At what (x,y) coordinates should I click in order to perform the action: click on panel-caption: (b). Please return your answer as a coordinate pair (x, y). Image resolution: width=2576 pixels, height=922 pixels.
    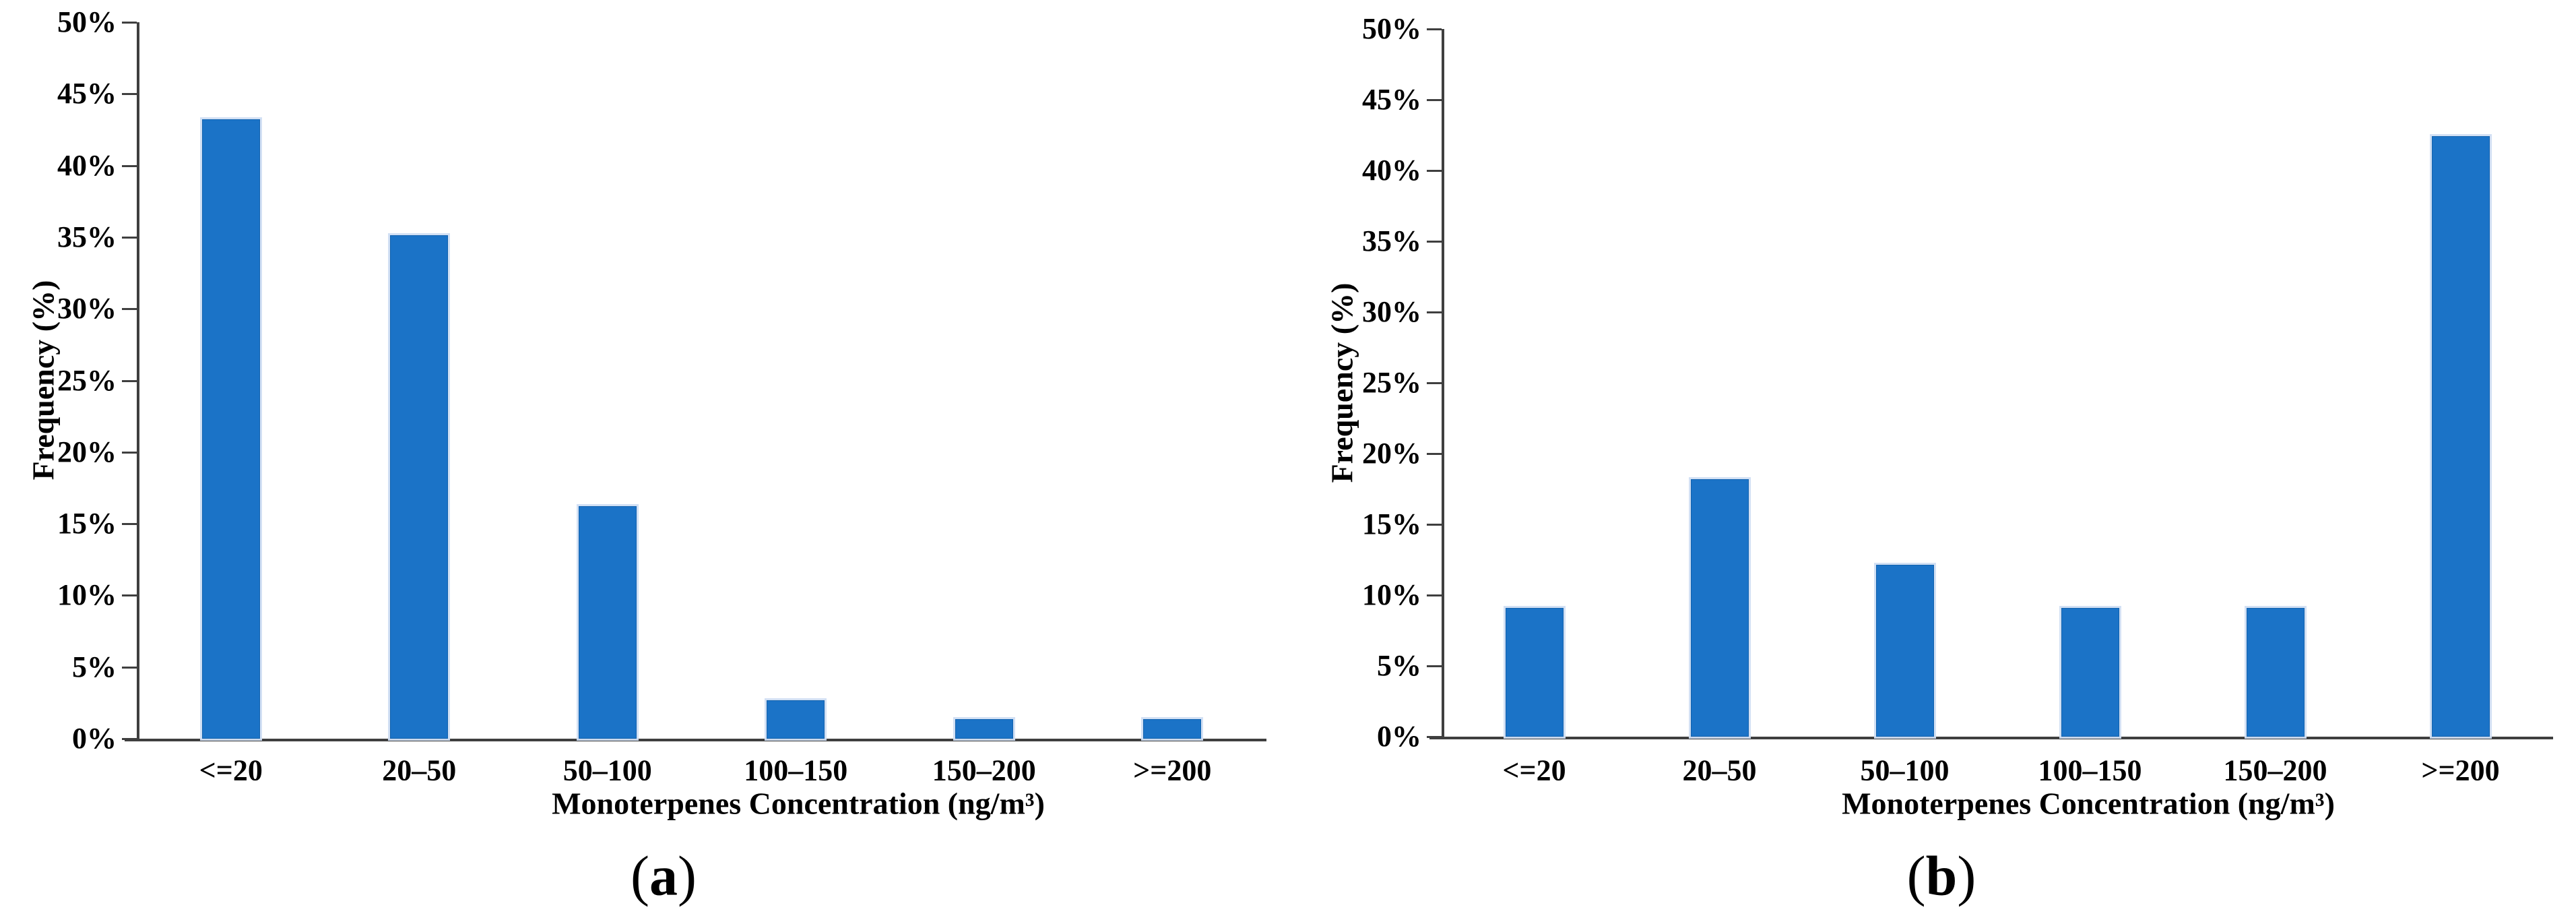
    Looking at the image, I should click on (1941, 876).